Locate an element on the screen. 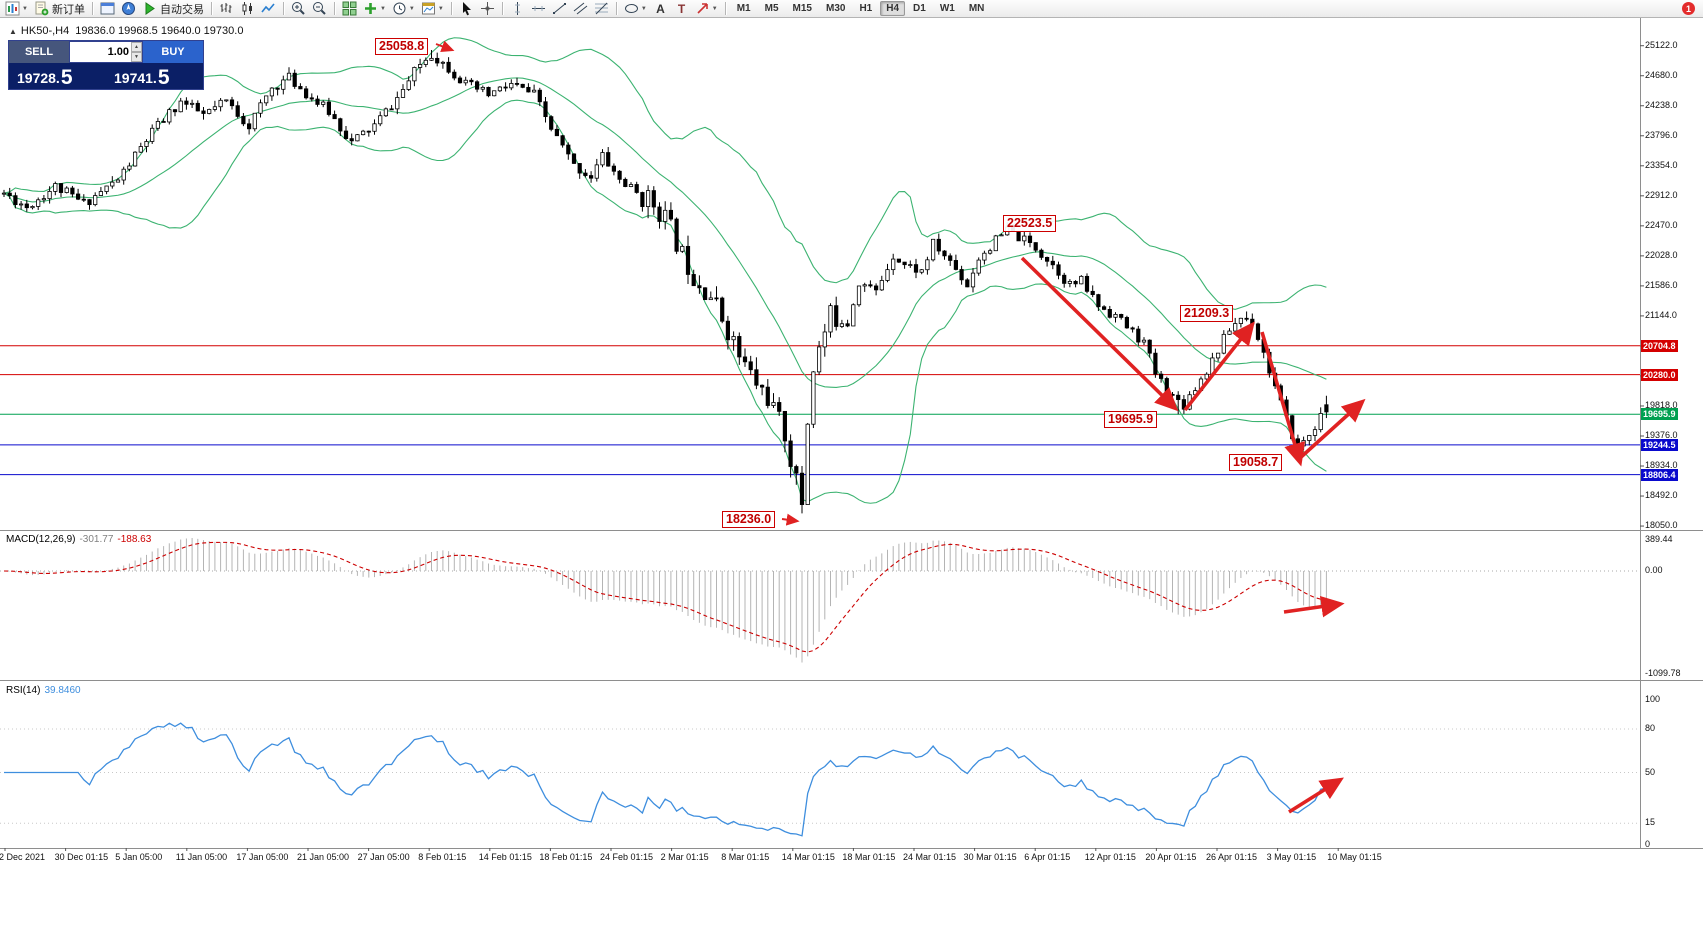 The image size is (1703, 945). trendline-icon is located at coordinates (559, 8).